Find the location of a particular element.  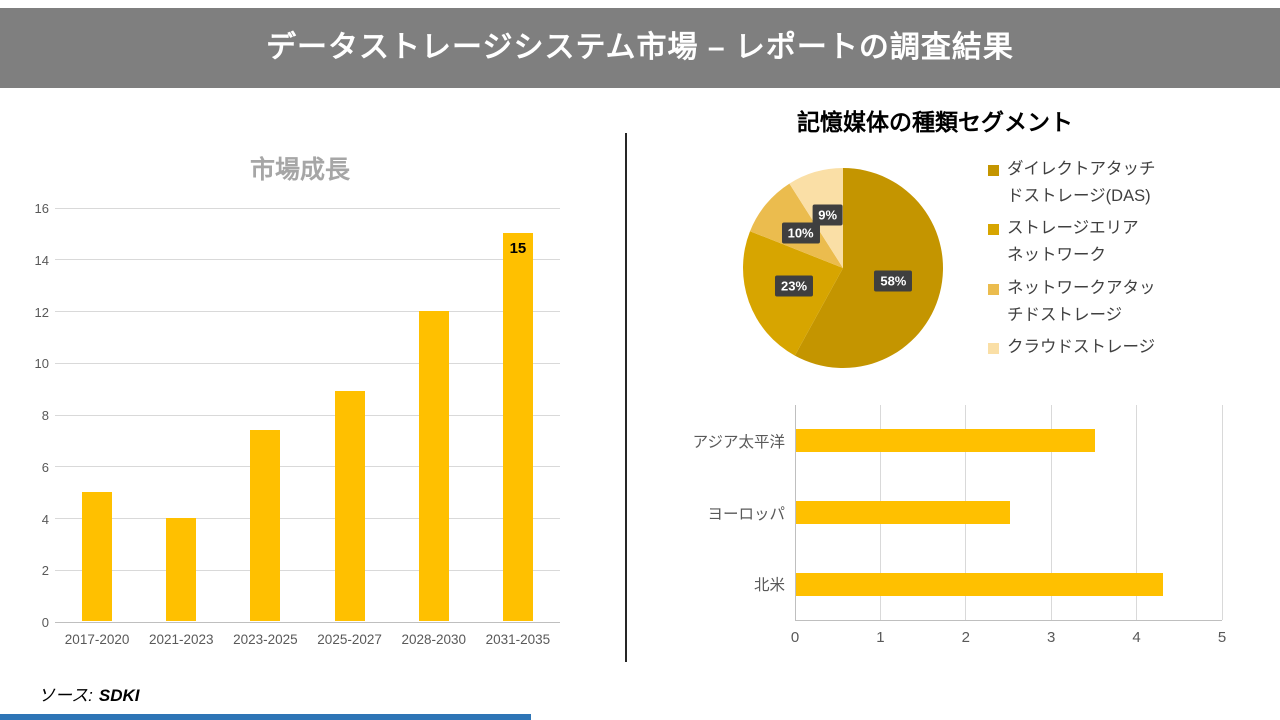

x-category-label: 2021-2023 is located at coordinates (181, 639).